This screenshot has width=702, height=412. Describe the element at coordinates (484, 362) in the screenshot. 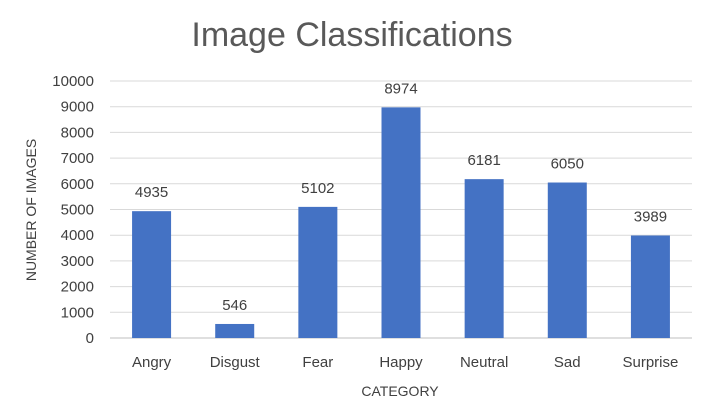

I see `x-tick-label-neutral: Neutral` at that location.